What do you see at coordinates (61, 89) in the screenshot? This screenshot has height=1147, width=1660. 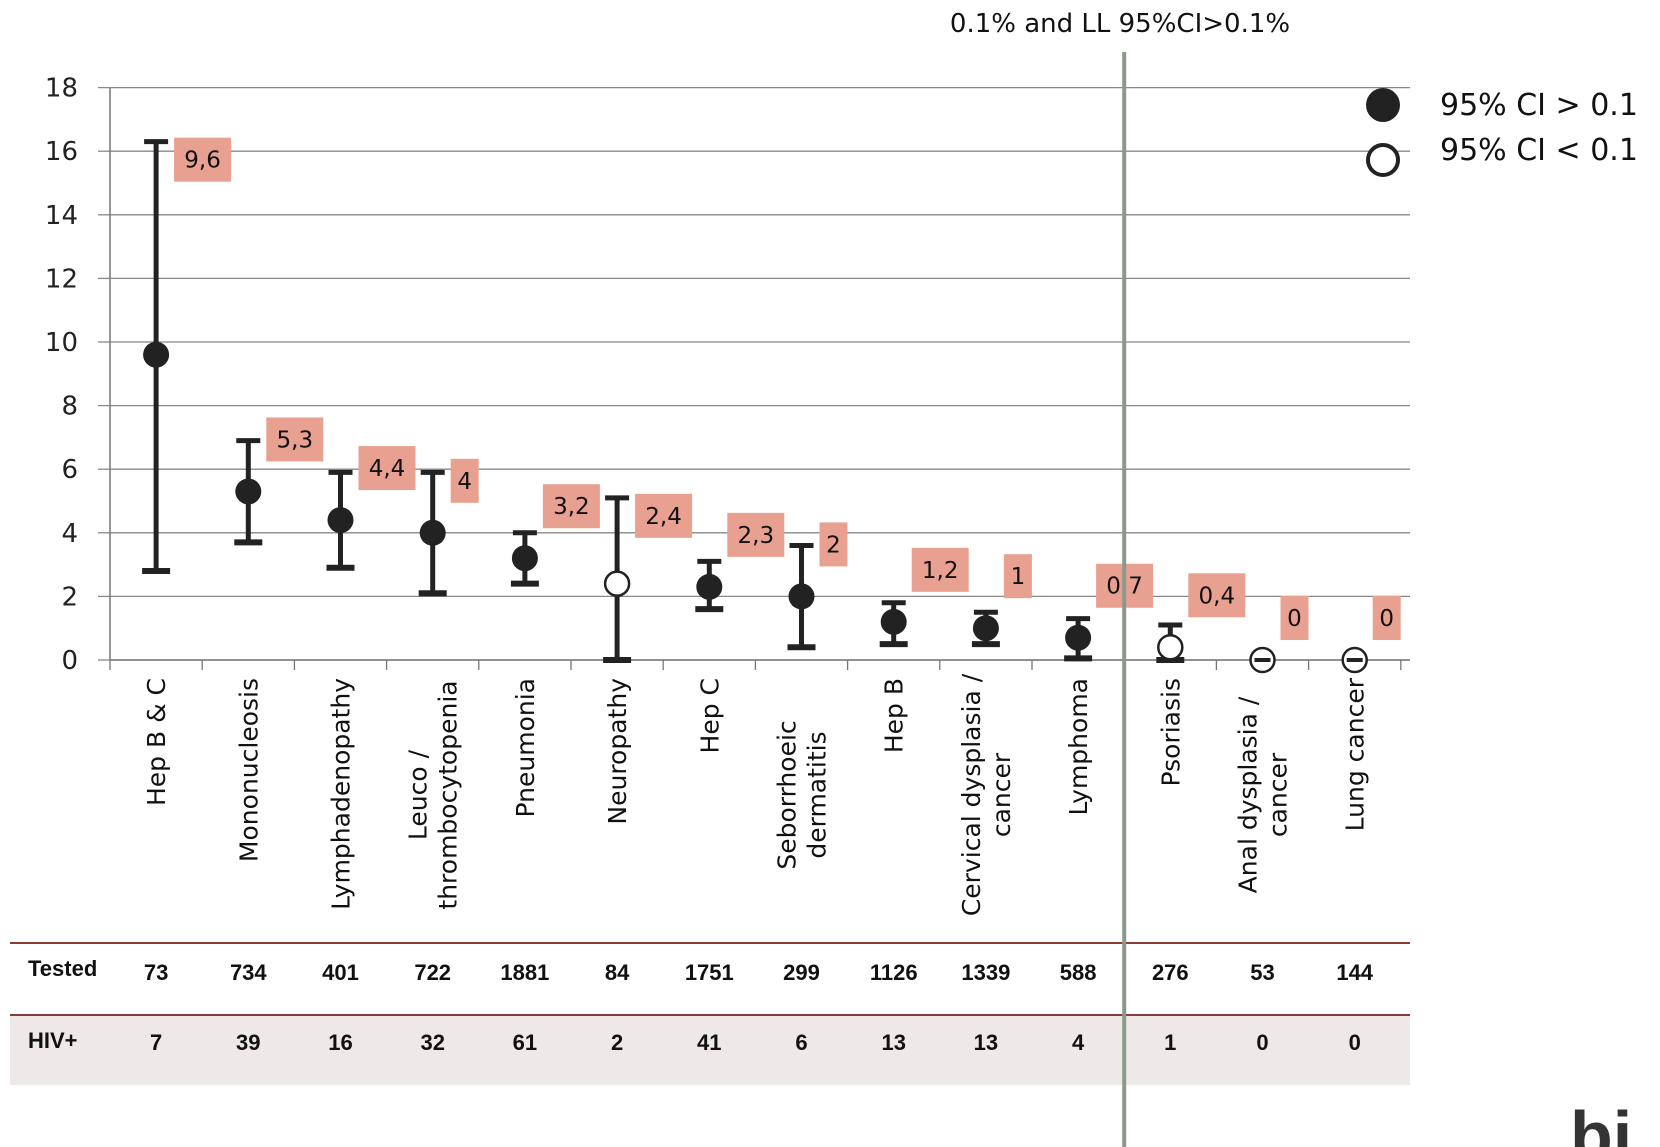 I see `y-tick-label: 18` at bounding box center [61, 89].